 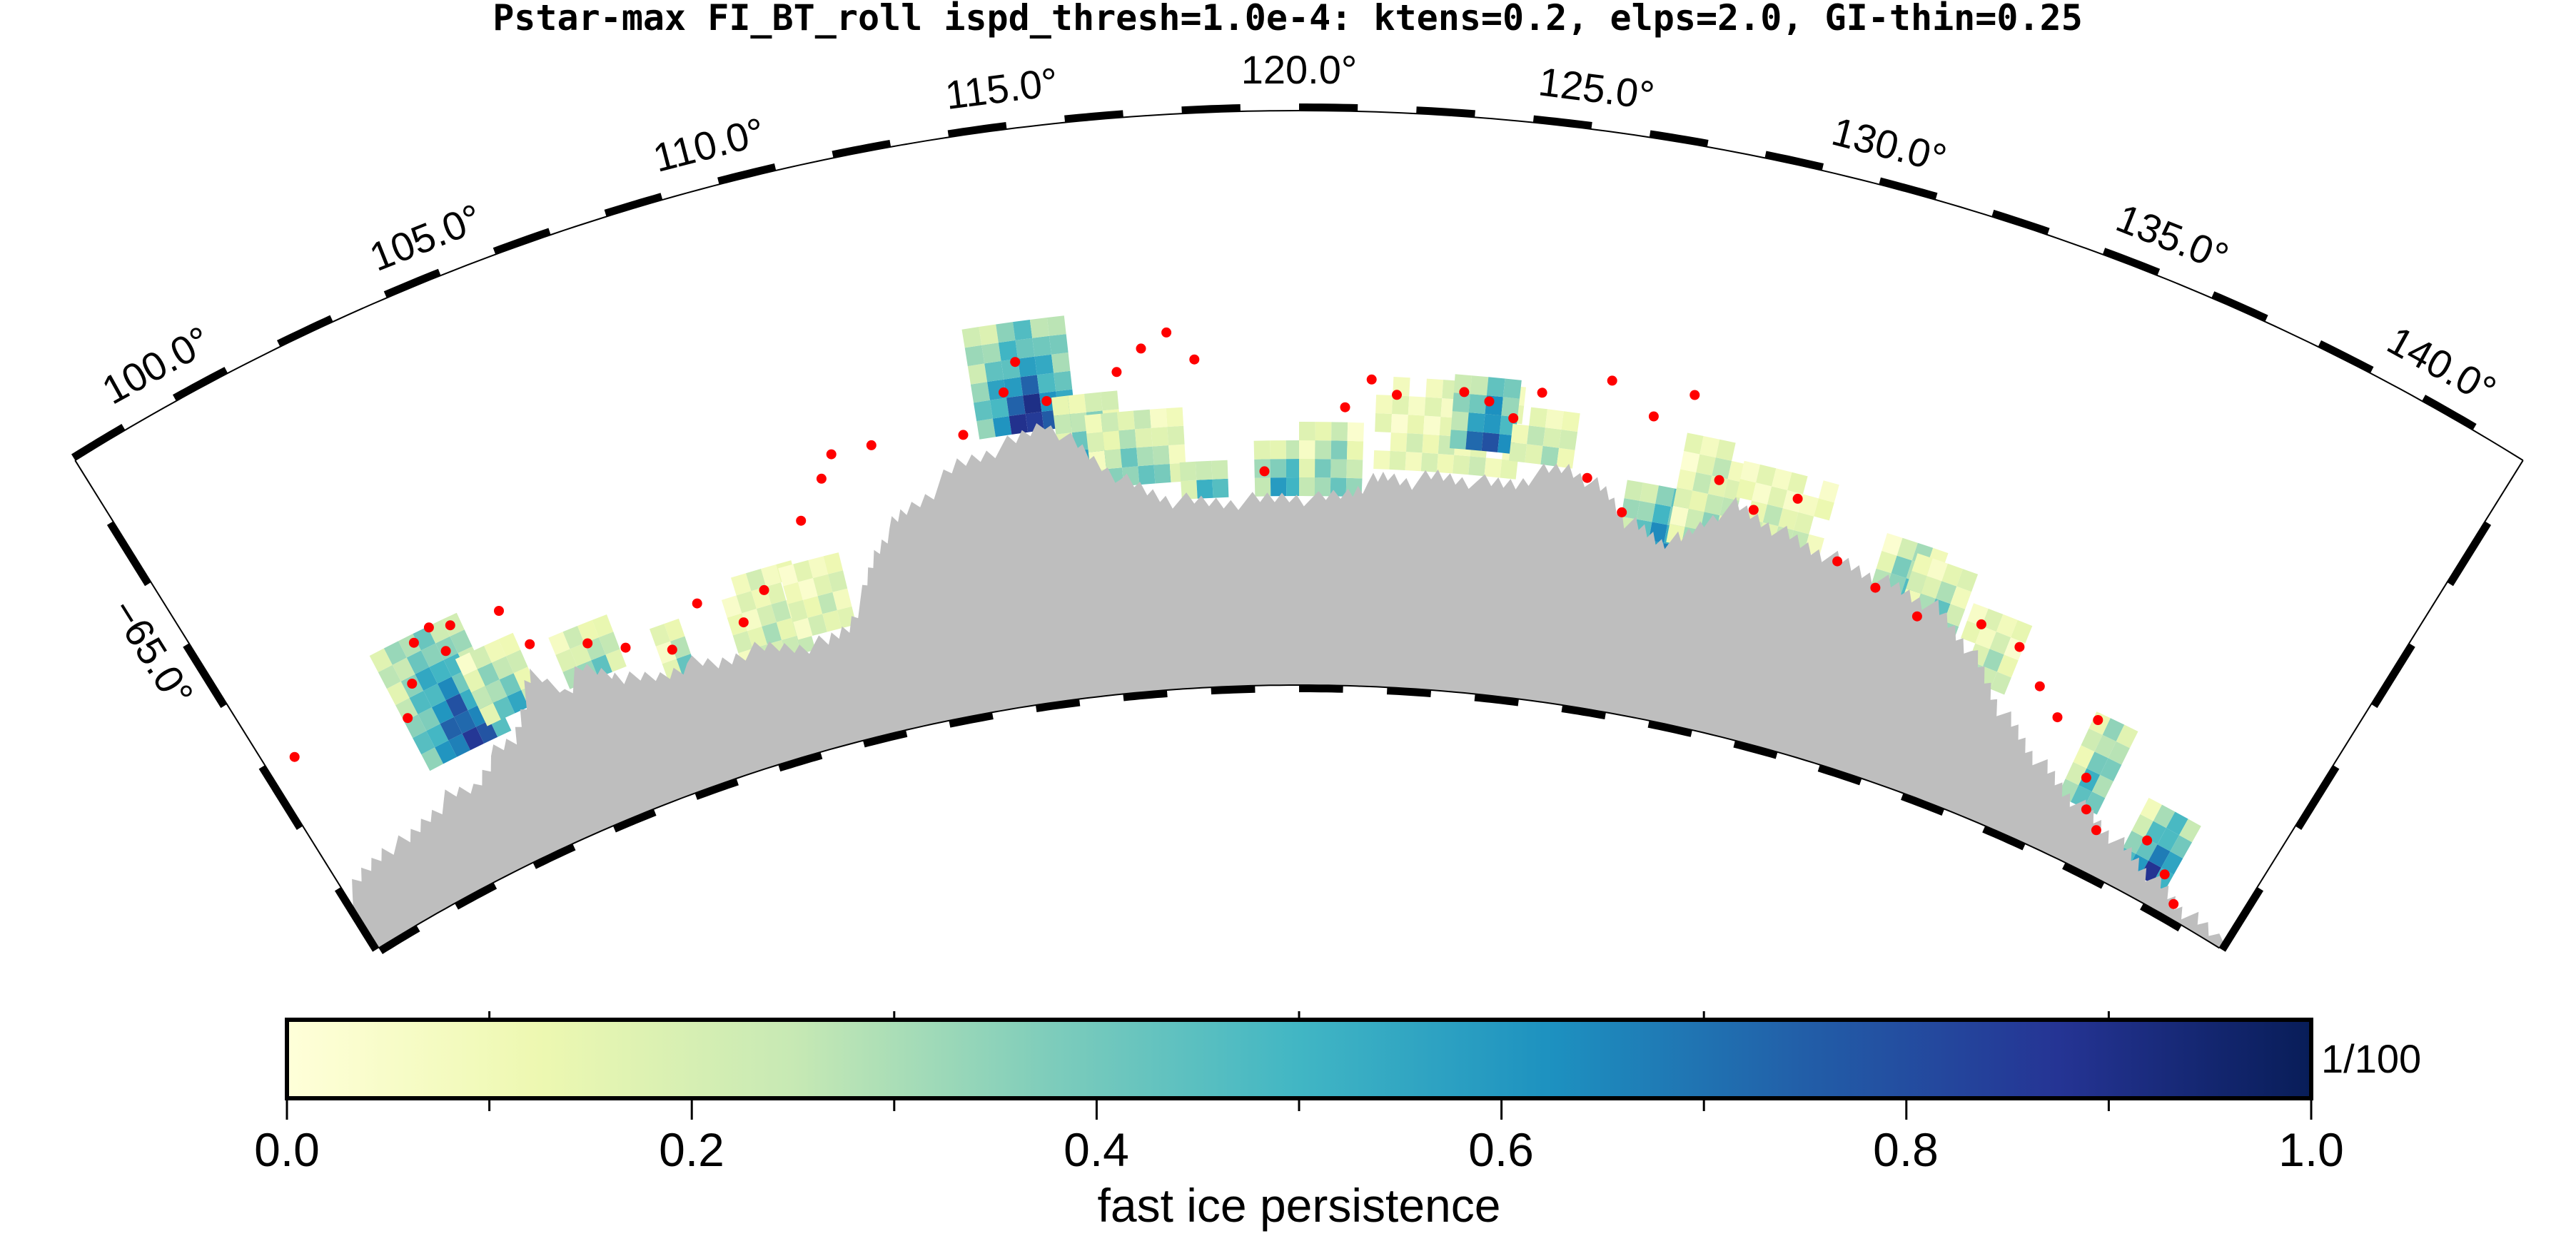 What do you see at coordinates (691, 1149) in the screenshot?
I see `colorbar-tick-0-2: 0.2` at bounding box center [691, 1149].